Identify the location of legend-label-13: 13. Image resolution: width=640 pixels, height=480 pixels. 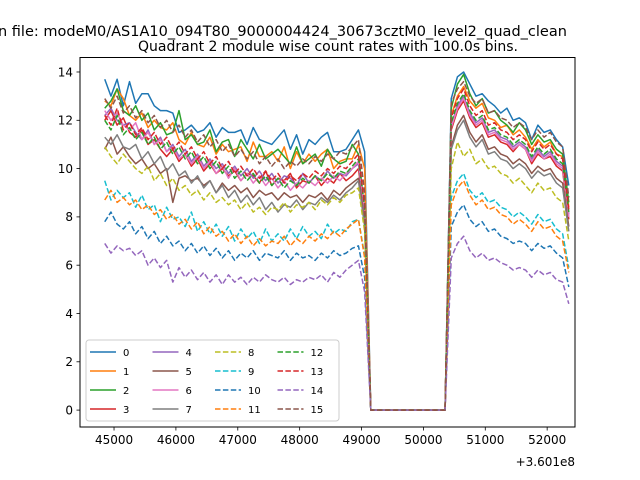
(317, 372).